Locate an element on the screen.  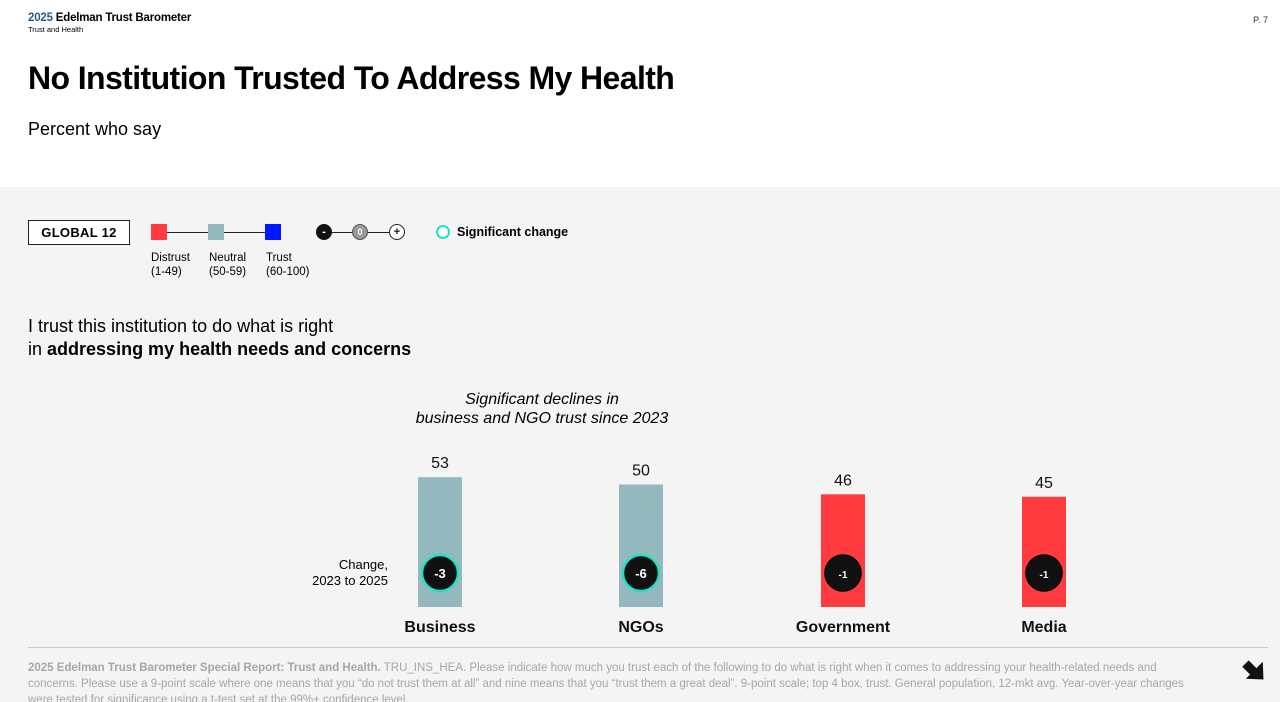
value-label-business: 53 is located at coordinates (440, 463).